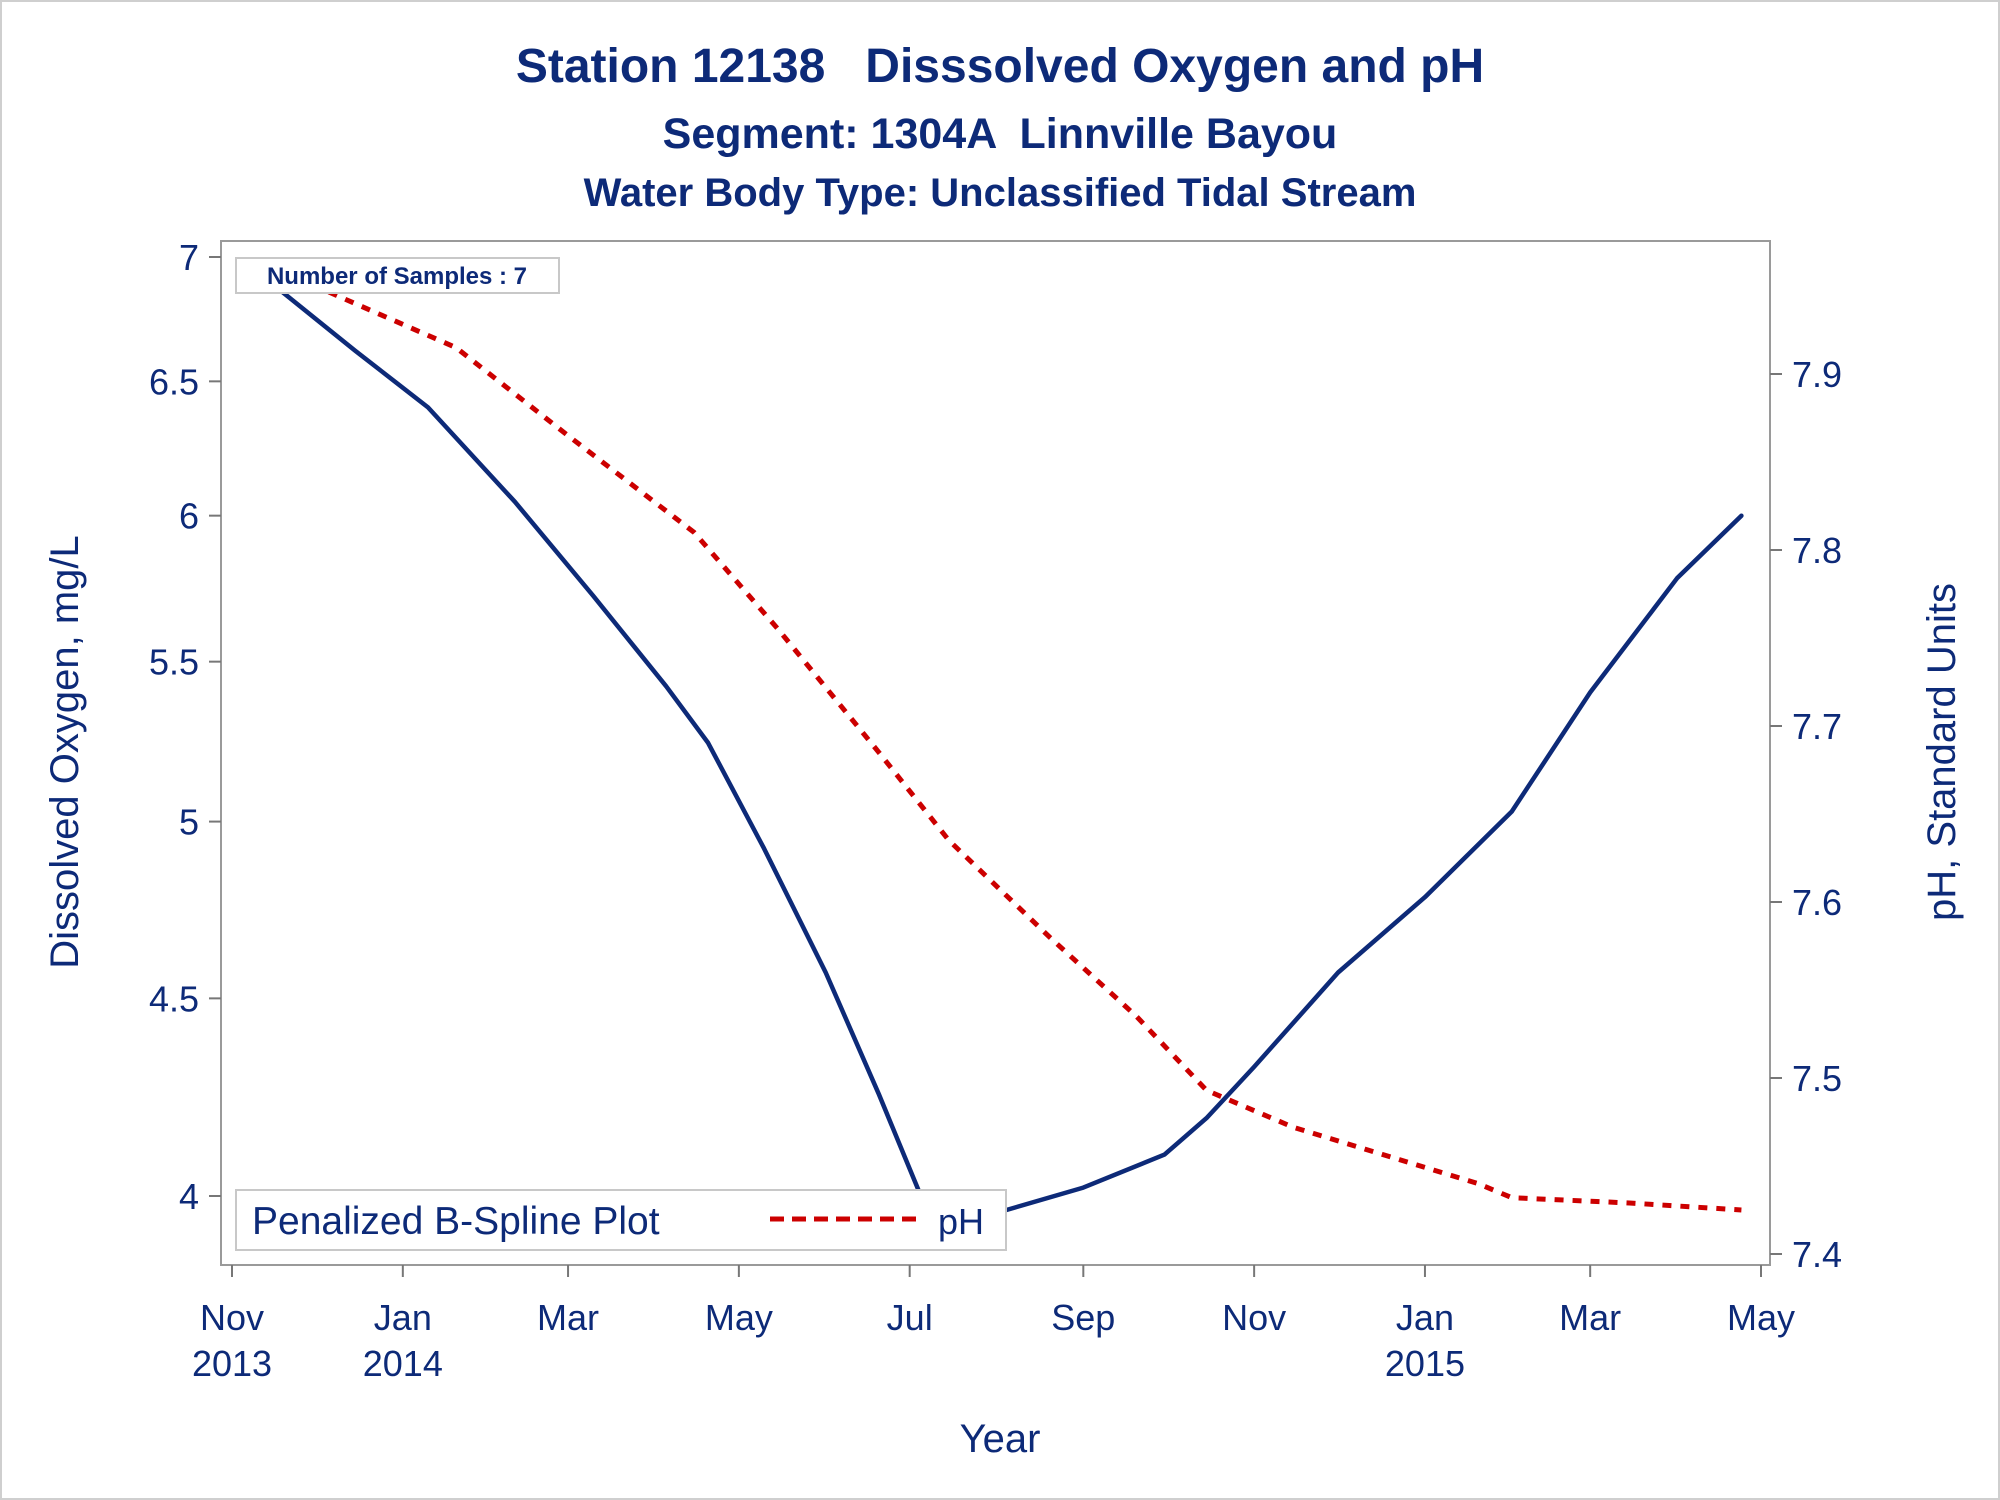  I want to click on chart-subtitle: Segment: 1304A Linnville Bayou, so click(1000, 134).